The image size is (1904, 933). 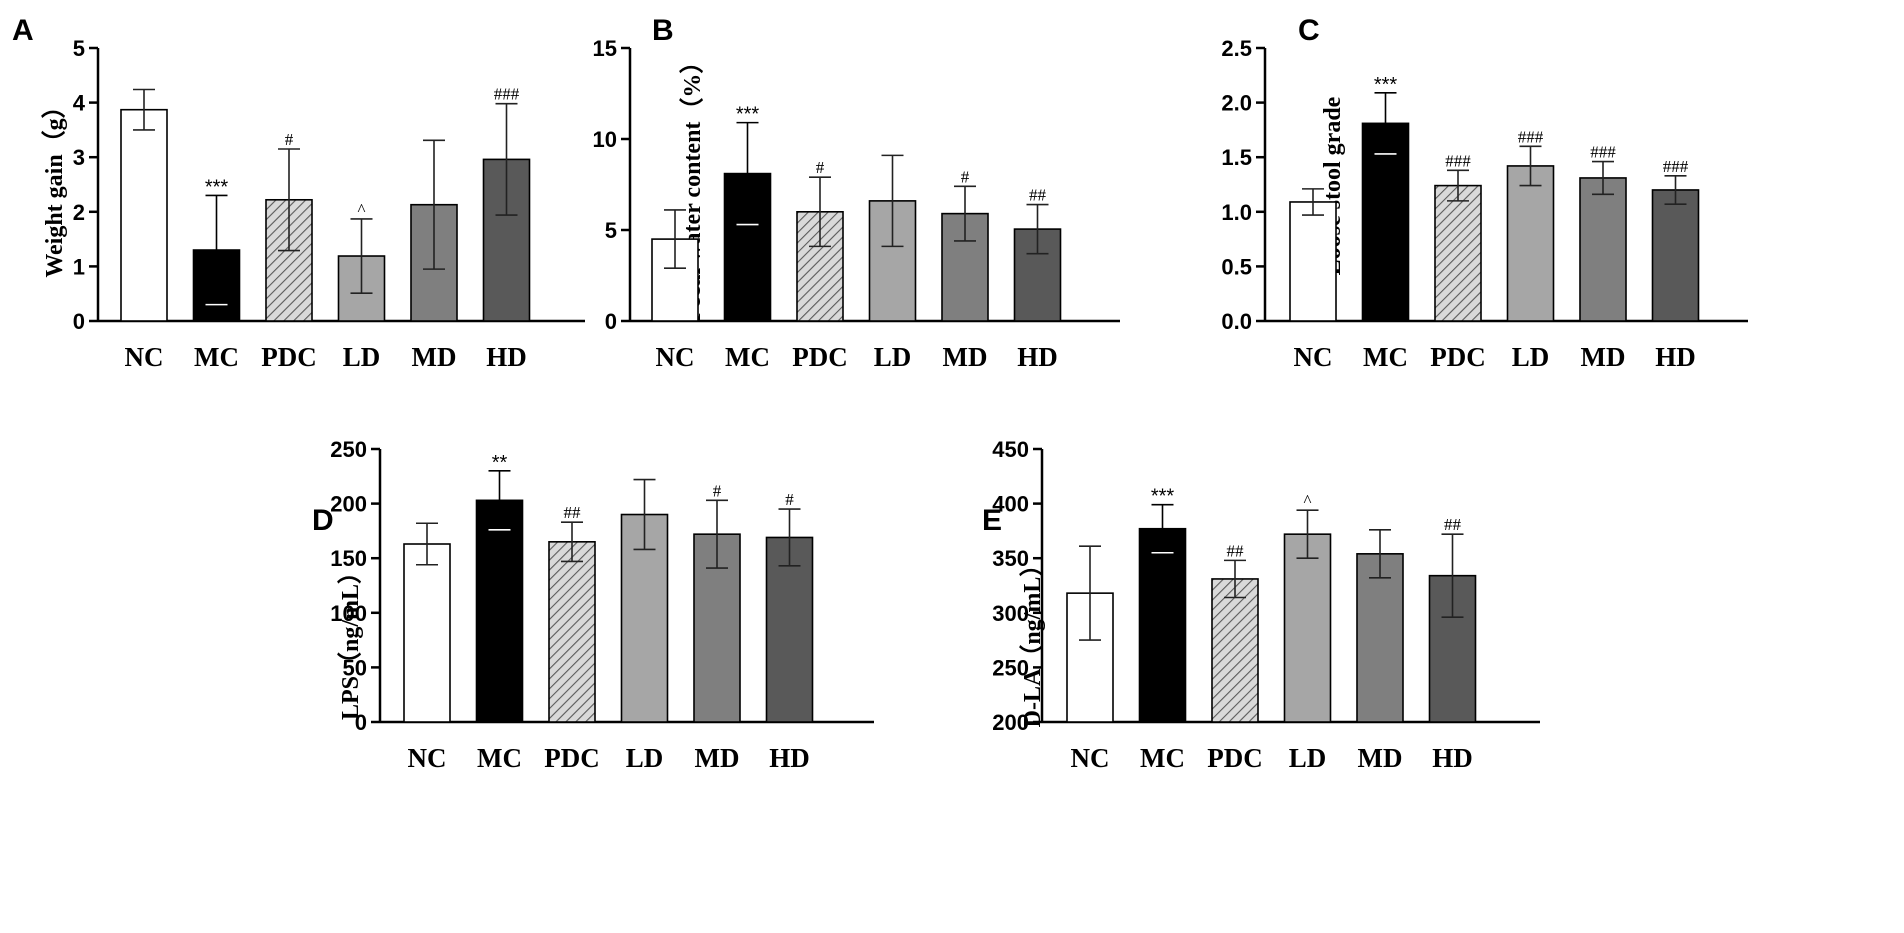 I want to click on x-tick-label-c-pdc: PDC, so click(x=1458, y=357).